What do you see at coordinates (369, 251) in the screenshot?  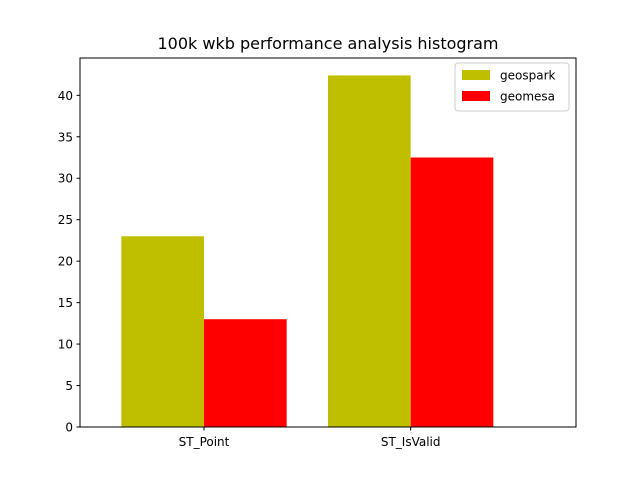 I see `bar-geospark-ST_IsValid` at bounding box center [369, 251].